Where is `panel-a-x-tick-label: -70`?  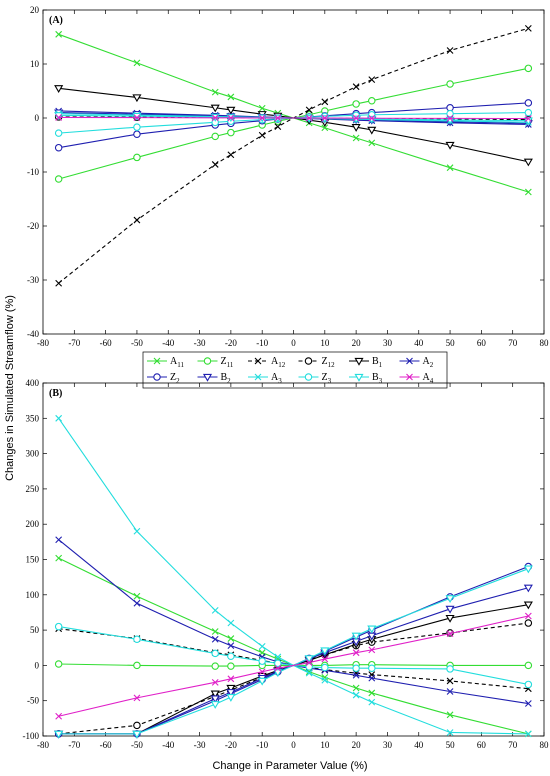
panel-a-x-tick-label: -70 is located at coordinates (74, 343).